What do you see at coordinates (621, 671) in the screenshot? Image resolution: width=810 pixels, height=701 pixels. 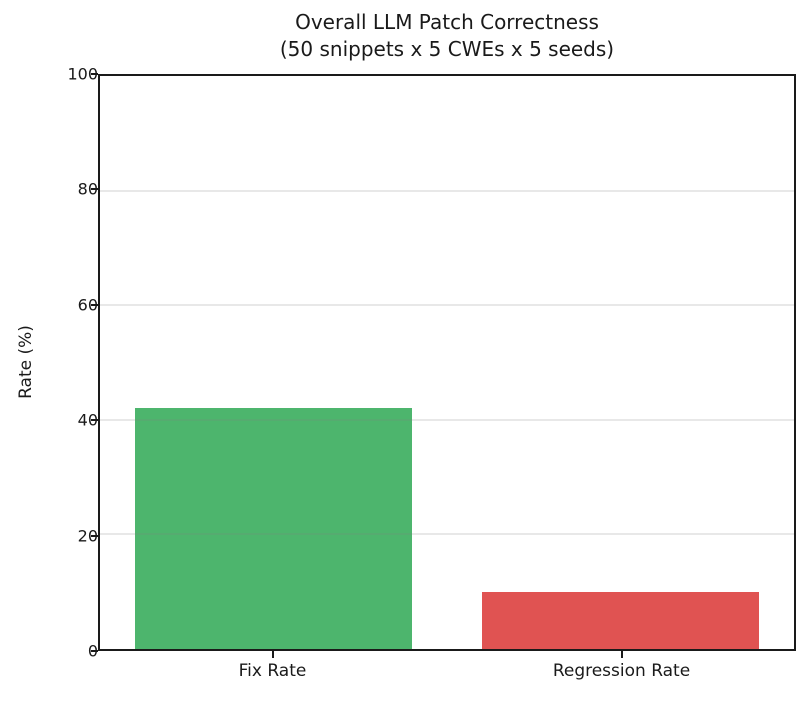 I see `x-tick-label-regression-rate: Regression Rate` at bounding box center [621, 671].